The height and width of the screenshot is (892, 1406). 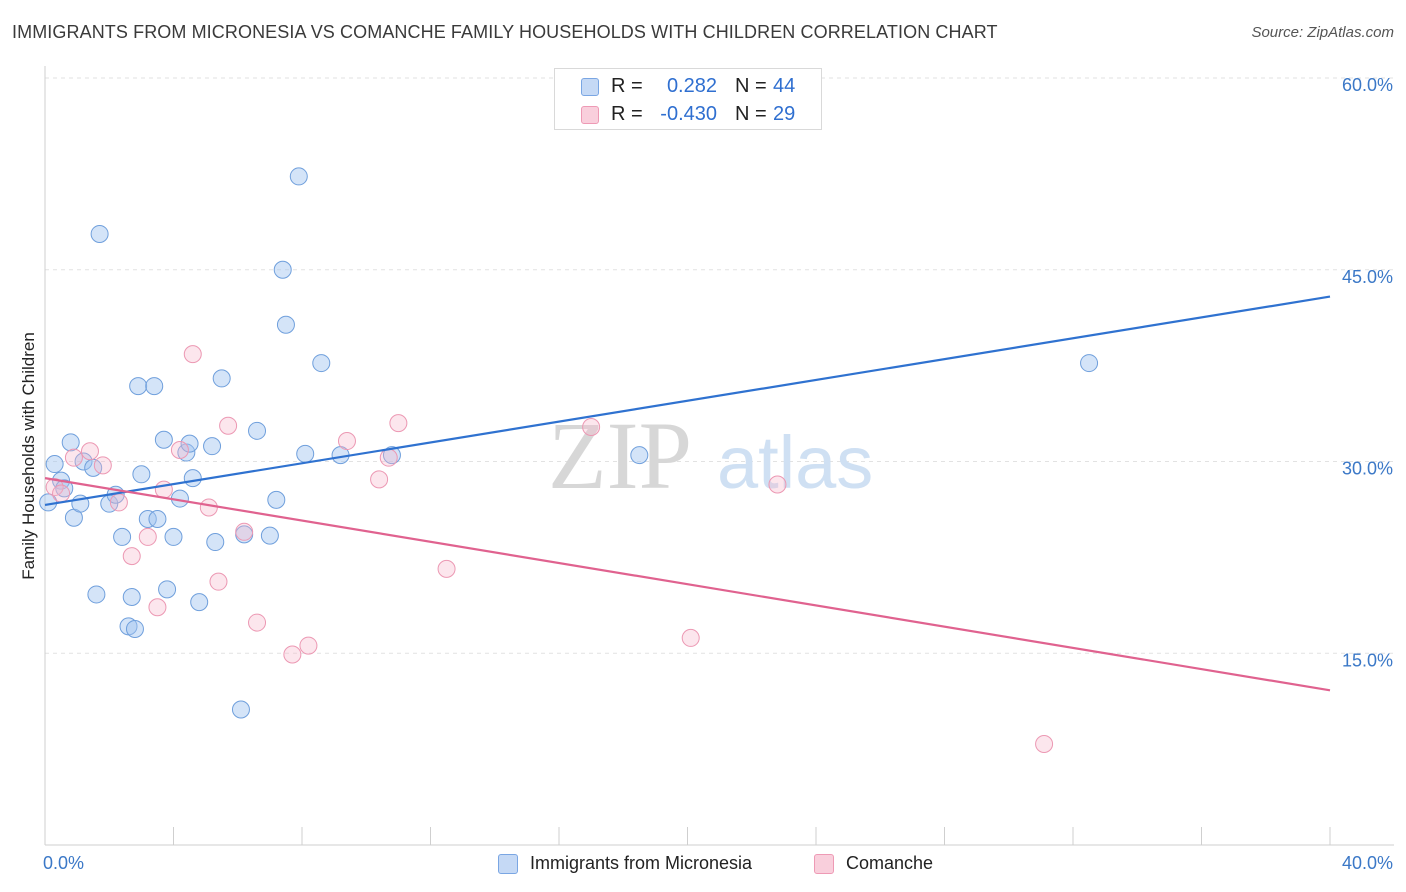 What do you see at coordinates (590, 87) in the screenshot?
I see `legend-swatch-micronesia` at bounding box center [590, 87].